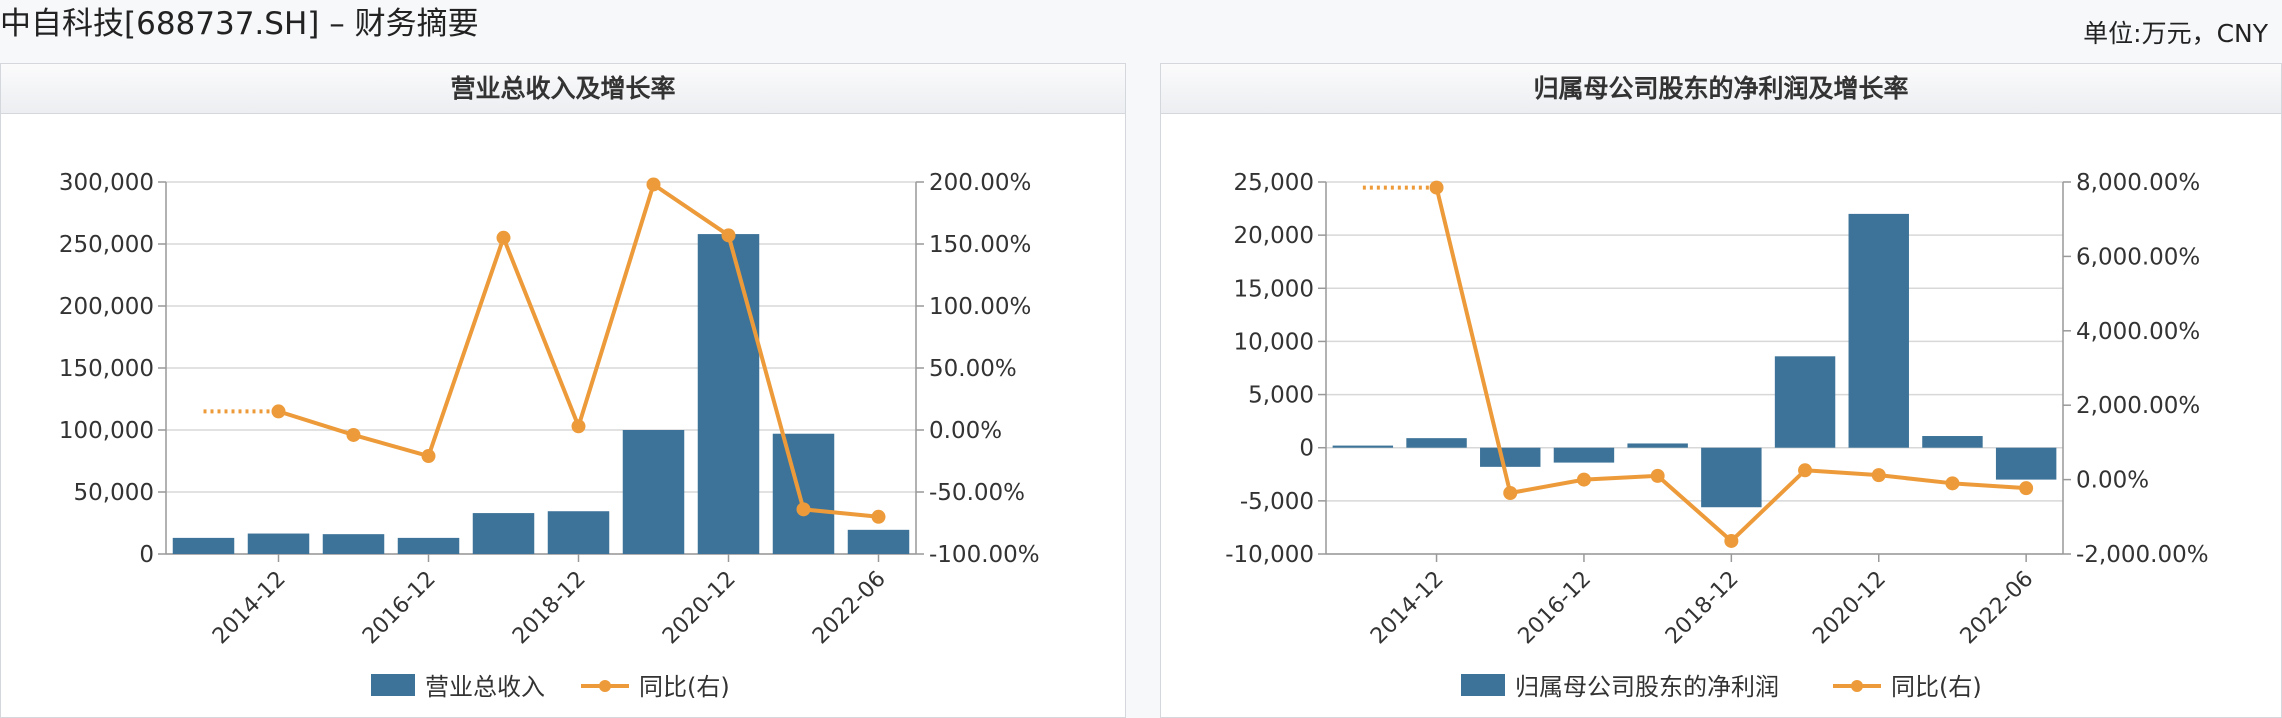 This screenshot has height=718, width=2282. I want to click on y-left-tick-label: 10,000, so click(1274, 342).